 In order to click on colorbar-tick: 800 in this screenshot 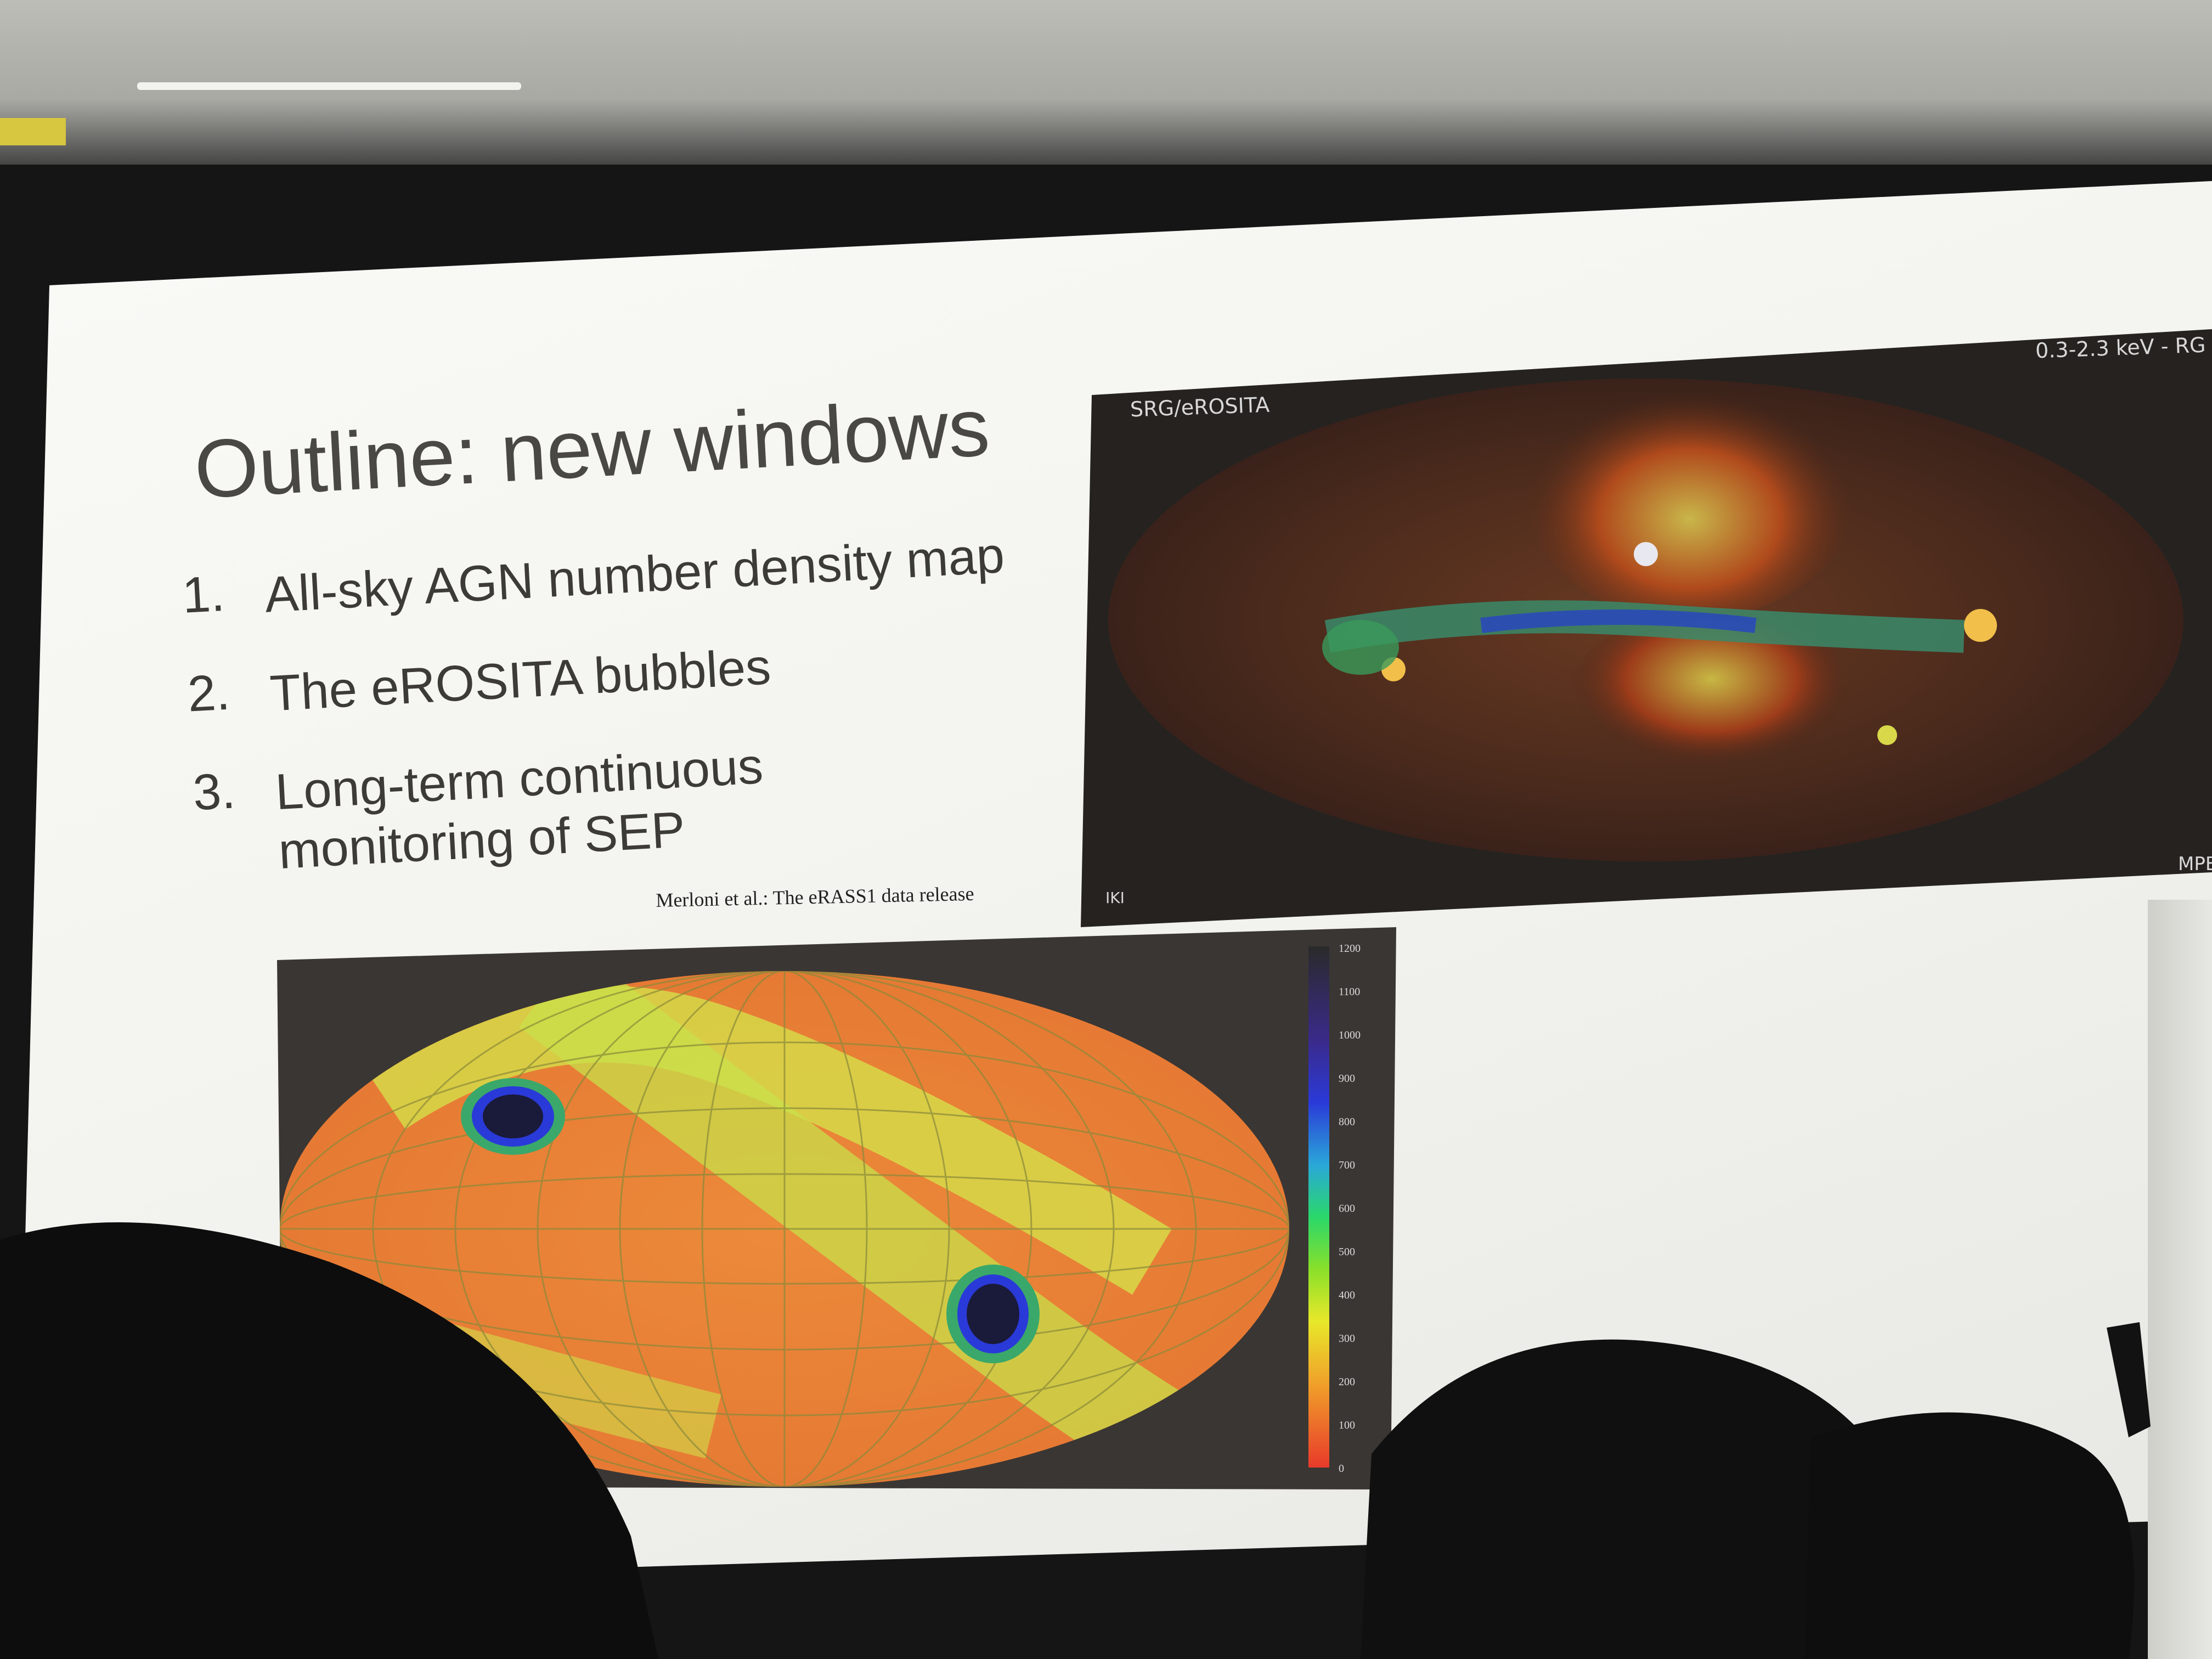, I will do `click(1347, 1122)`.